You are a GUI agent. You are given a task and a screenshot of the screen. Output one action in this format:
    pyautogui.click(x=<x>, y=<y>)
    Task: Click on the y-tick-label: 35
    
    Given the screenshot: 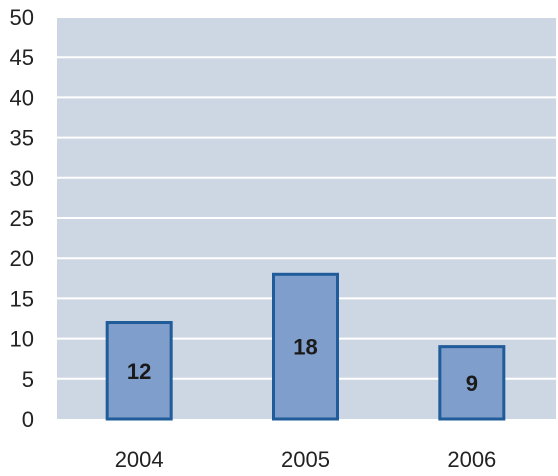 What is the action you would take?
    pyautogui.click(x=22, y=138)
    